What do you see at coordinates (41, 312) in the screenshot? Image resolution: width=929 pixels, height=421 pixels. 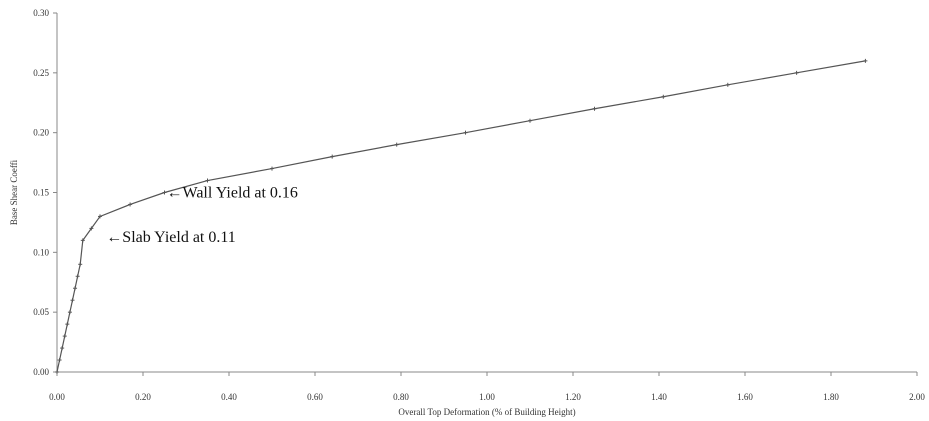 I see `y-tick-label: 0.05` at bounding box center [41, 312].